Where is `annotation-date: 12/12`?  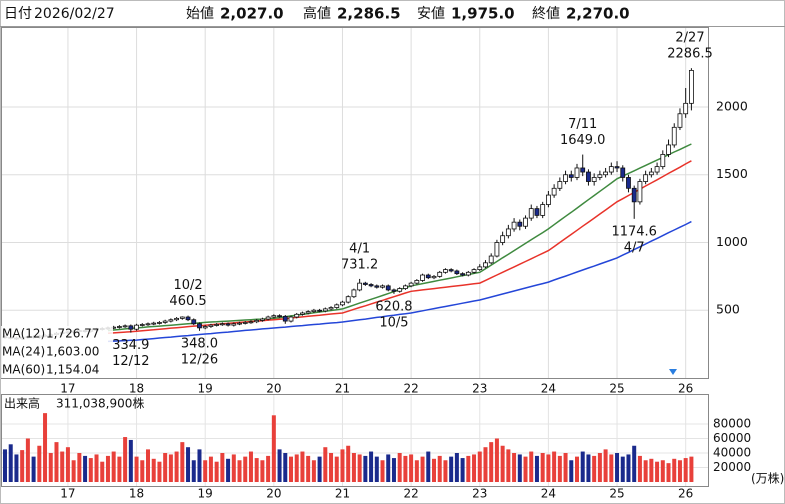
annotation-date: 12/12 is located at coordinates (130, 361).